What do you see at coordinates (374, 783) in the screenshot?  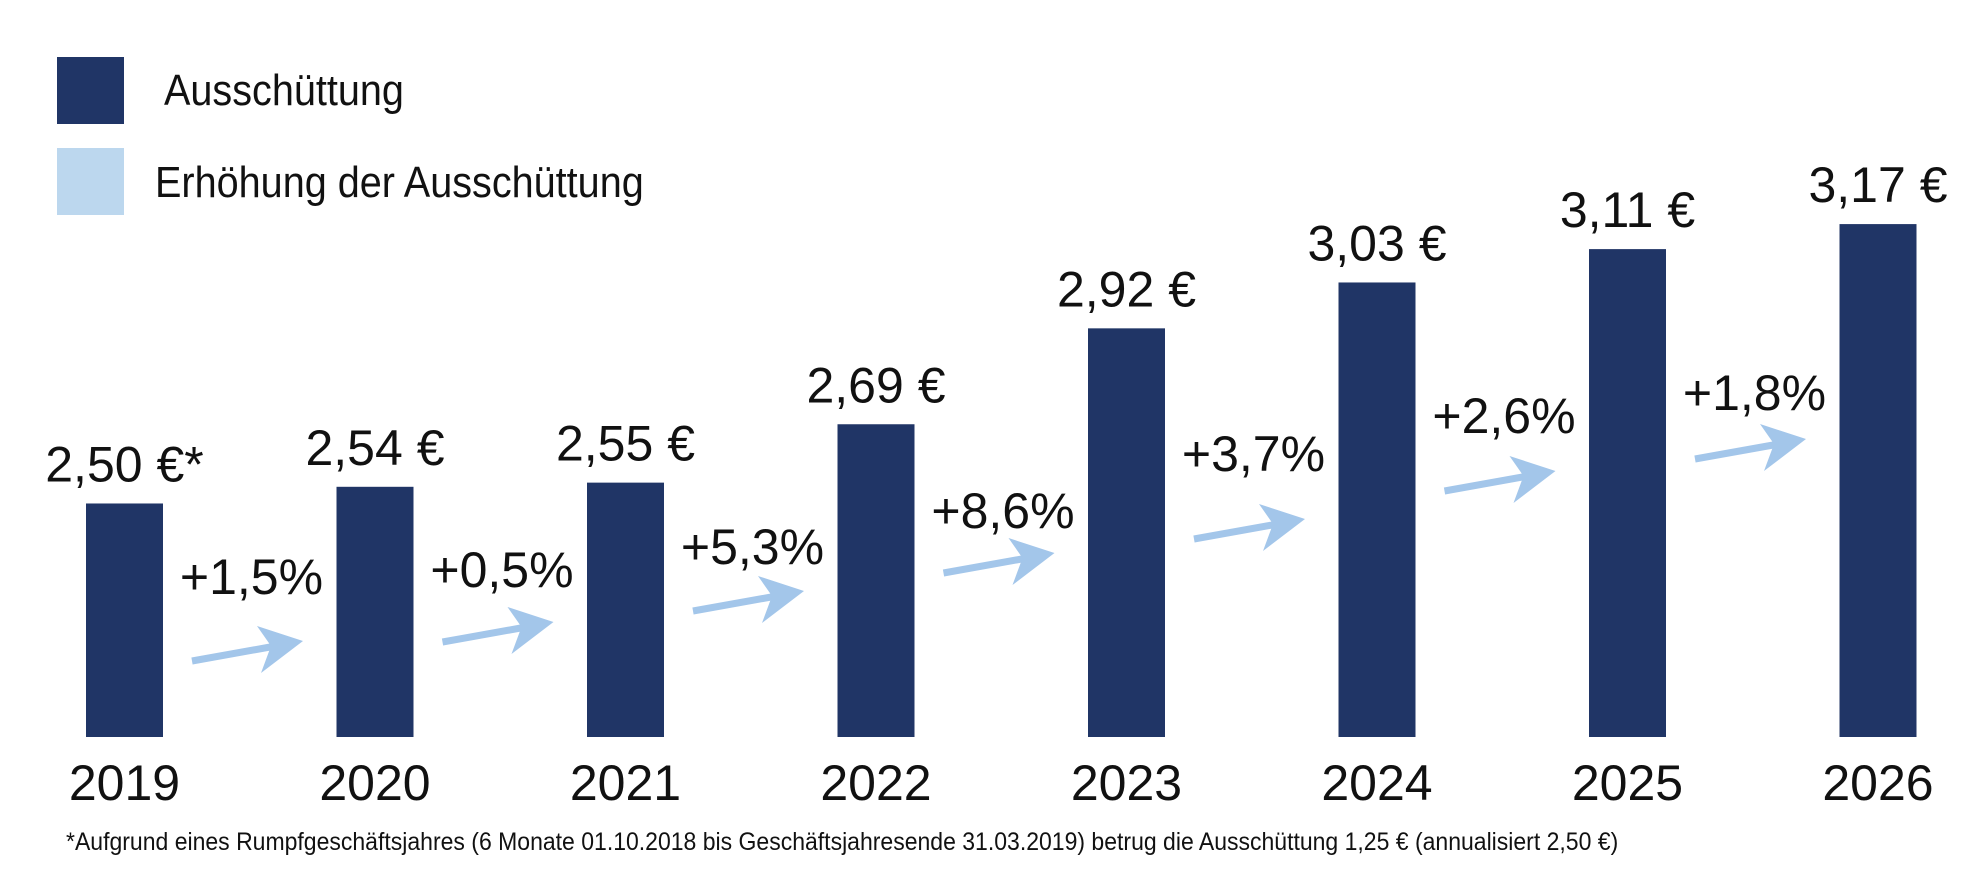 I see `x-tick-label-2020: 2020` at bounding box center [374, 783].